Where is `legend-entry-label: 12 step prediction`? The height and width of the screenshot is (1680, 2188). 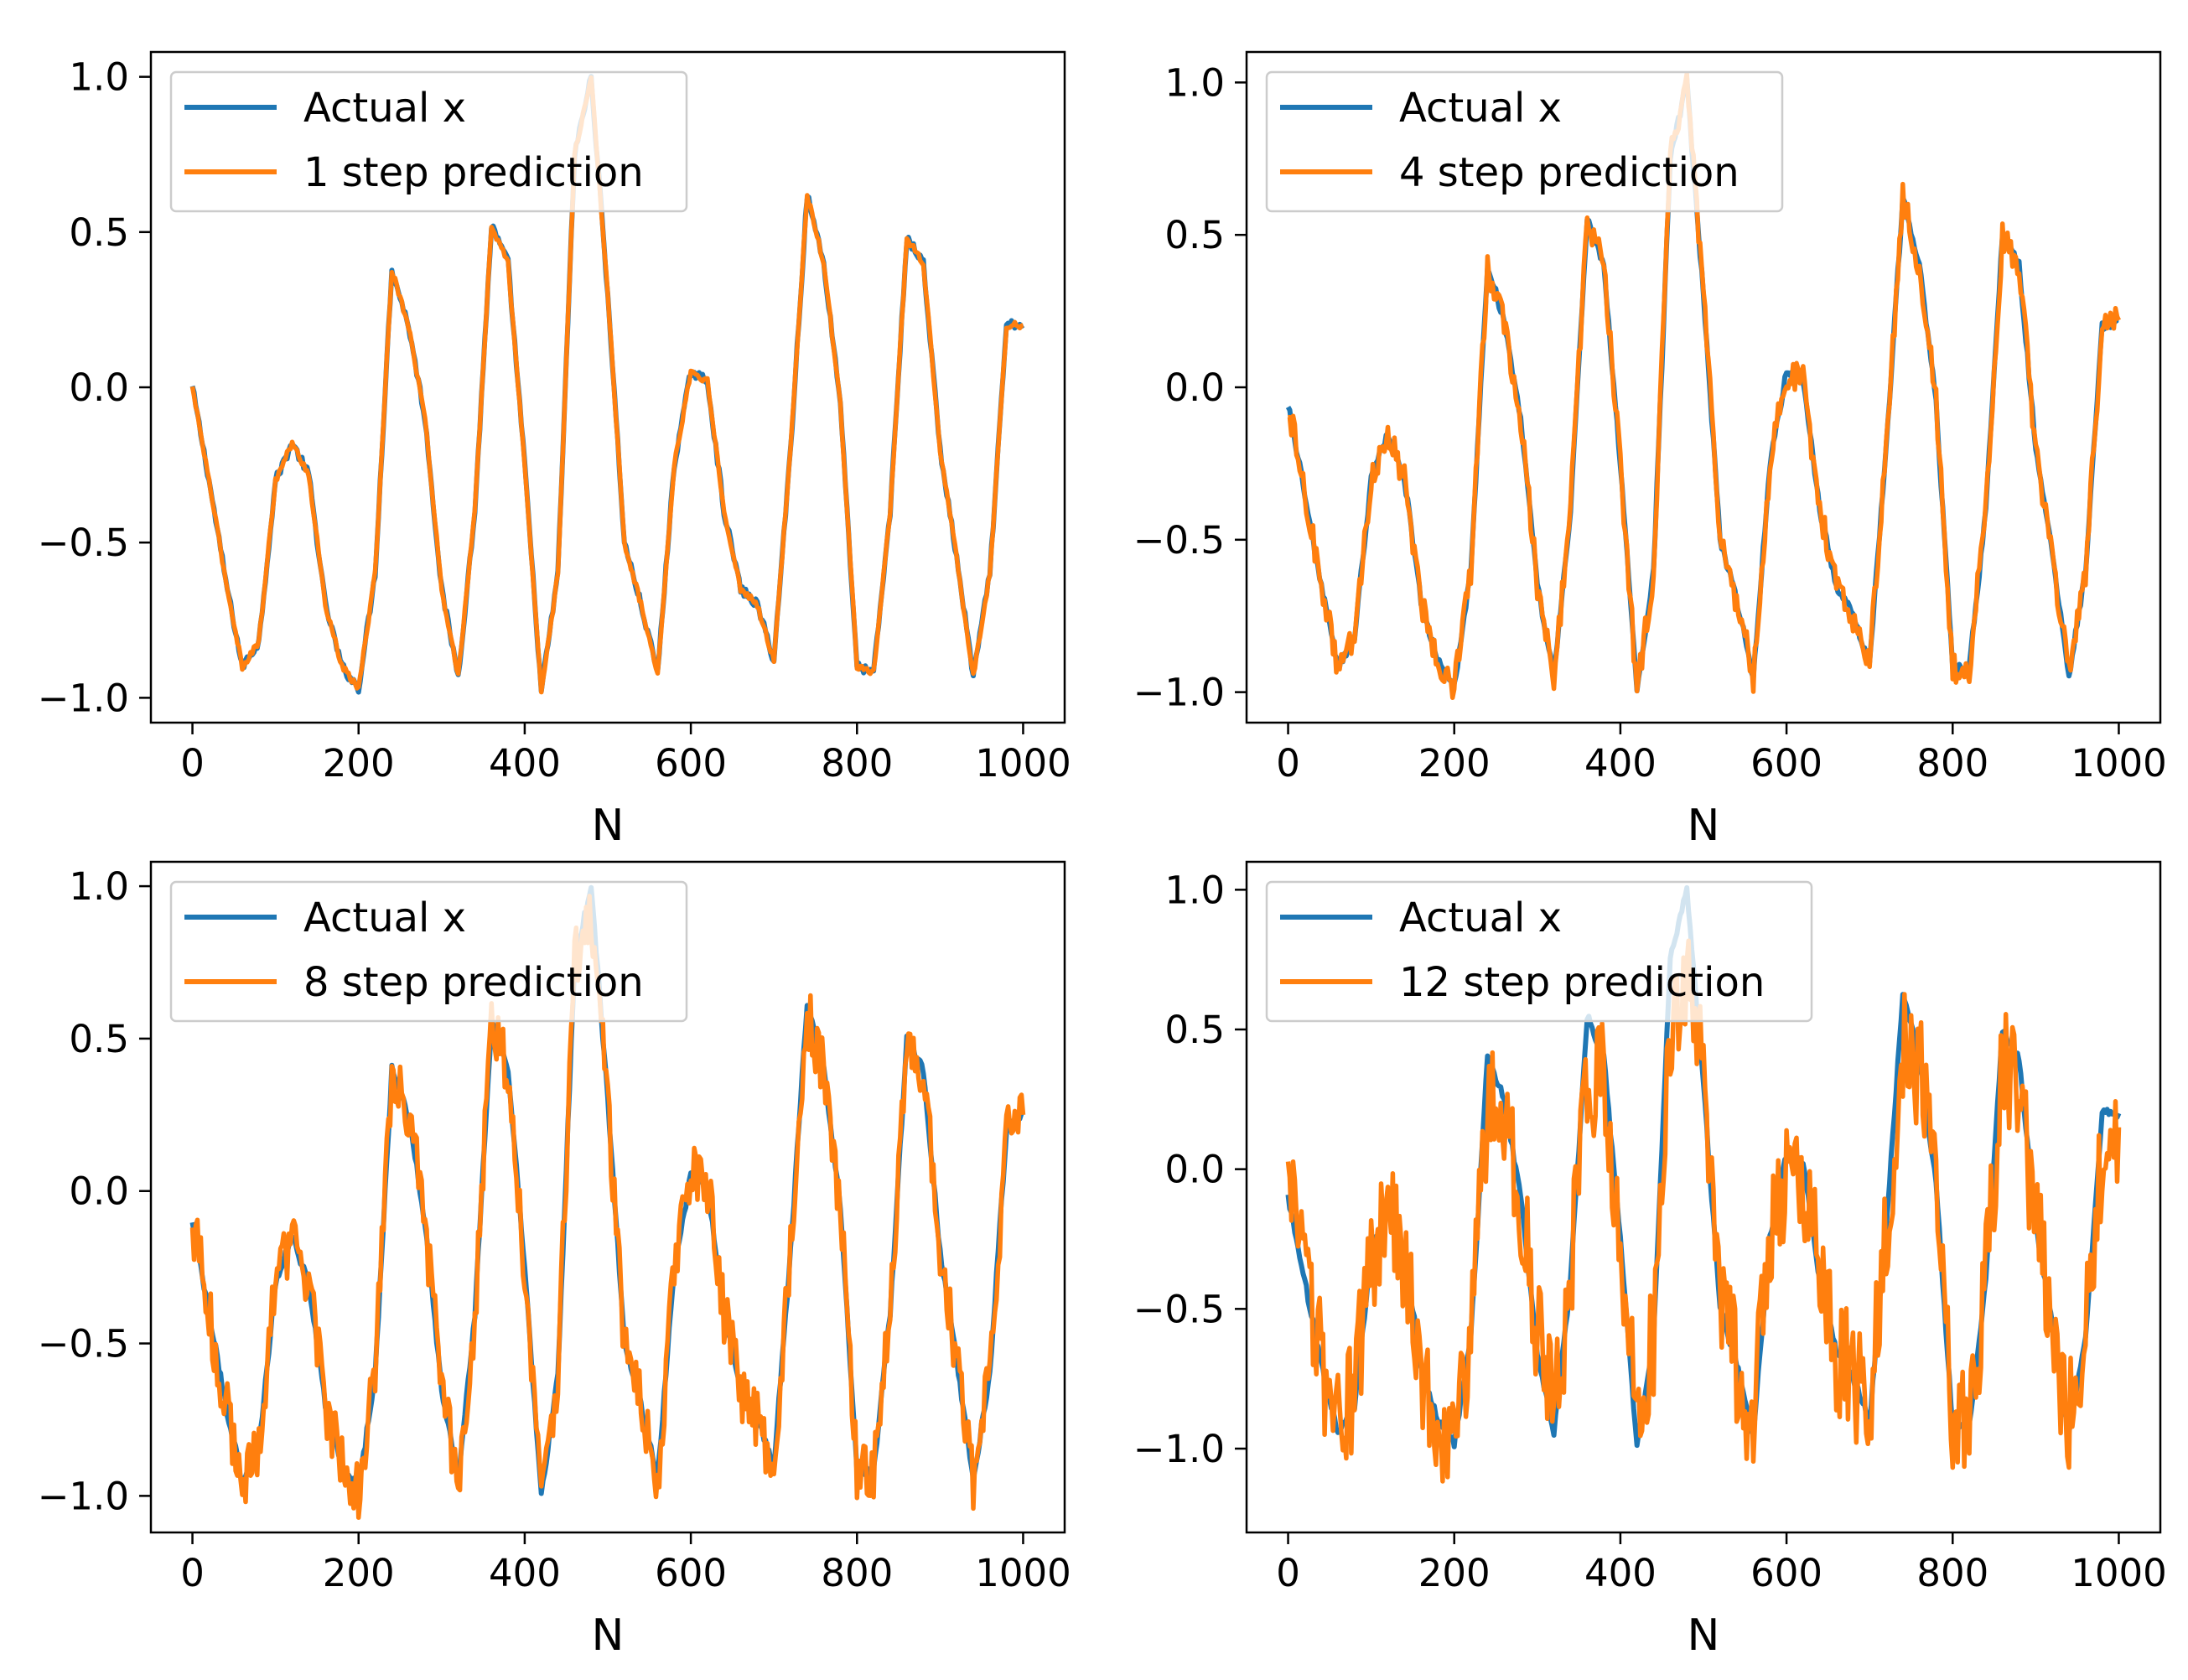 legend-entry-label: 12 step prediction is located at coordinates (1582, 982).